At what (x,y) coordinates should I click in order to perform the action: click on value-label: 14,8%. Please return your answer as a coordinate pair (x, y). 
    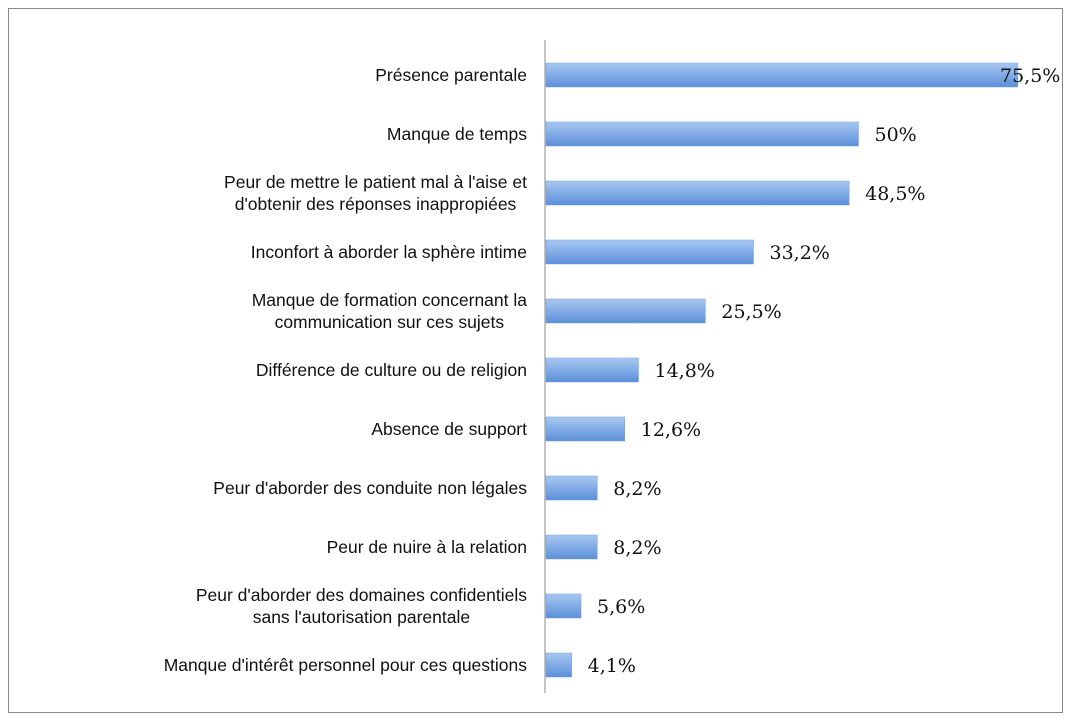
    Looking at the image, I should click on (685, 371).